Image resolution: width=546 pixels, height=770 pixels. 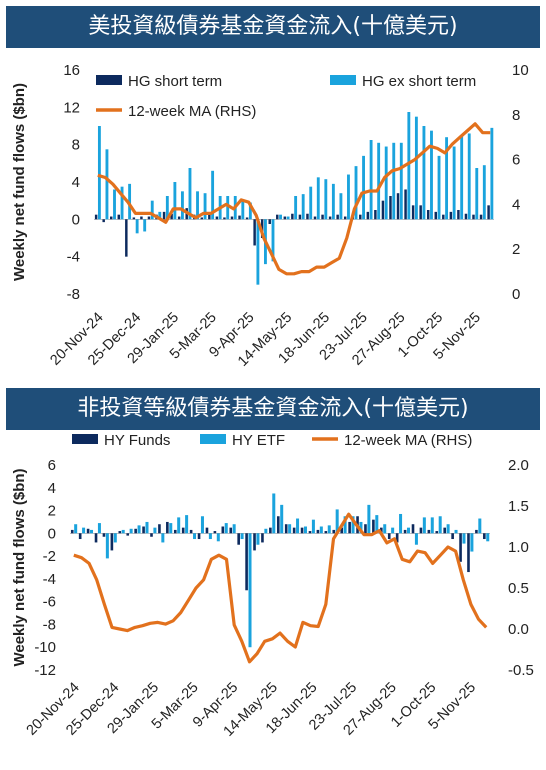 What do you see at coordinates (76, 145) in the screenshot?
I see `hg-y-tick-label: 8` at bounding box center [76, 145].